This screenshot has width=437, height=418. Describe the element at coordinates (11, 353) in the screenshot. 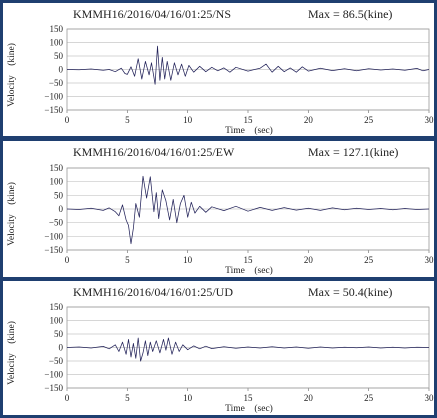

I see `chart-ud-ylabel: Velocity (kine)` at that location.